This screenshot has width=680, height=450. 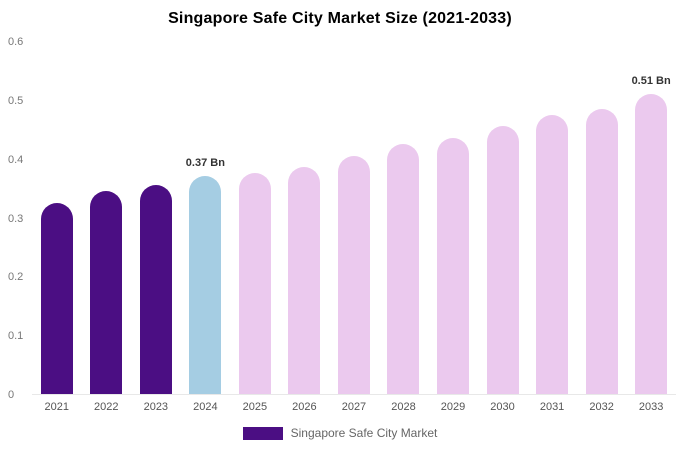 I want to click on x-tick-label-2029: 2029, so click(x=453, y=407).